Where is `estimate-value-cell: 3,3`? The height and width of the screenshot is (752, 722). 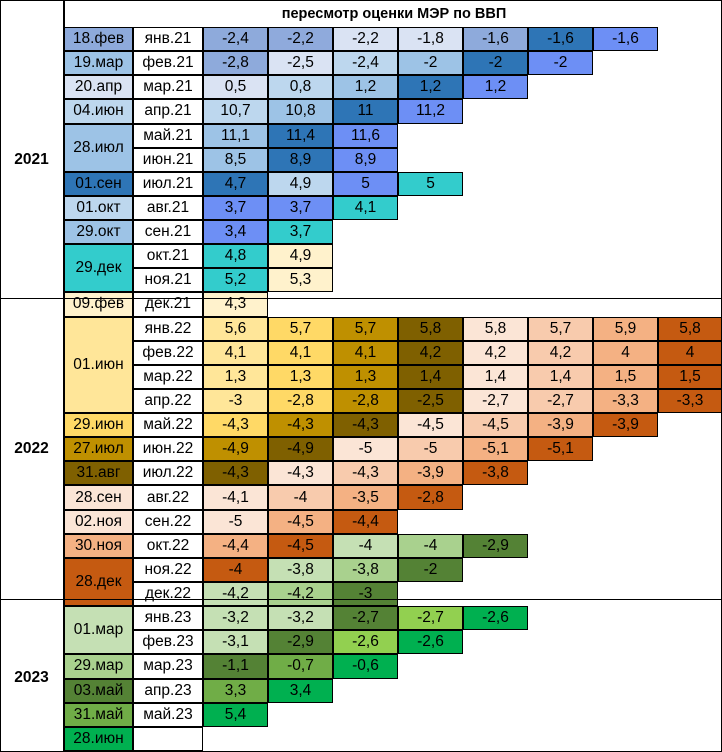
estimate-value-cell: 3,3 is located at coordinates (235, 690).